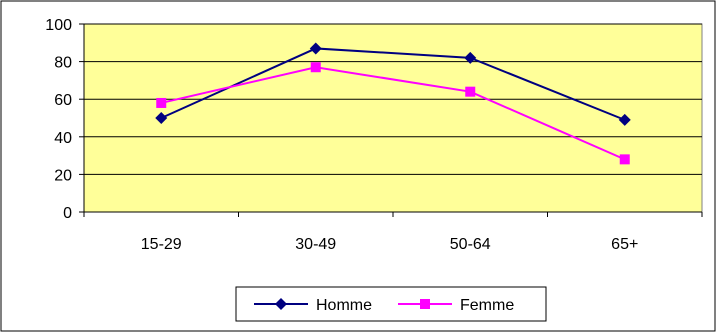 The image size is (716, 332). What do you see at coordinates (63, 175) in the screenshot?
I see `y-tick-label: 20` at bounding box center [63, 175].